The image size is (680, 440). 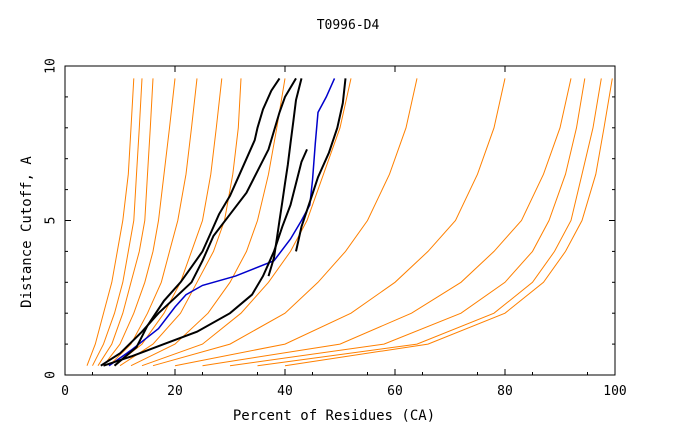 What do you see at coordinates (27, 232) in the screenshot?
I see `y-axis-label: Distance Cutoff, A` at bounding box center [27, 232].